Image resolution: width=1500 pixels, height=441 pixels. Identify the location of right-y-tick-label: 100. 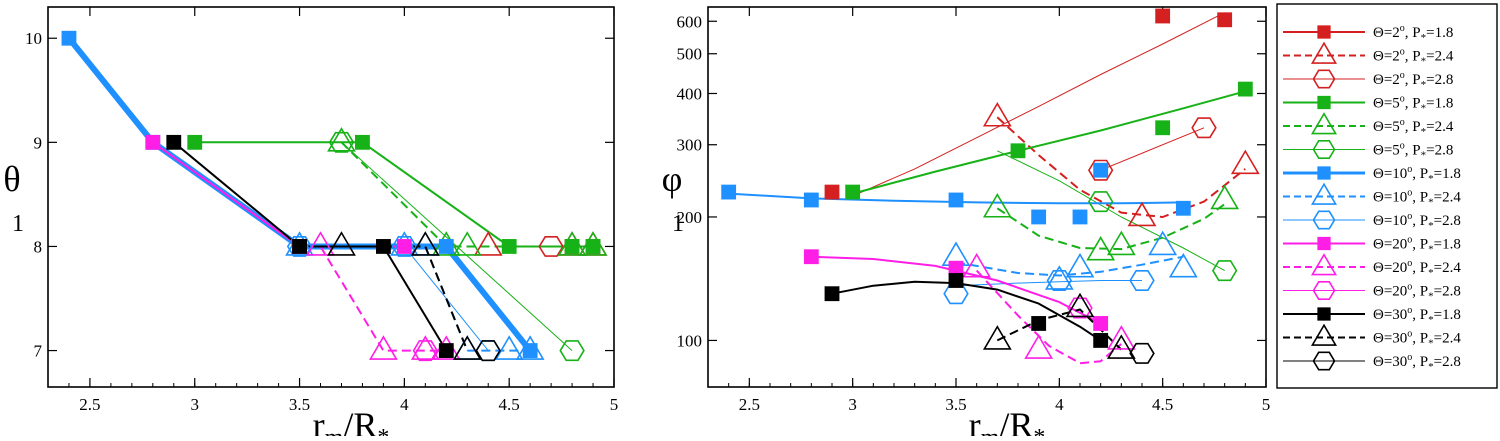
(690, 340).